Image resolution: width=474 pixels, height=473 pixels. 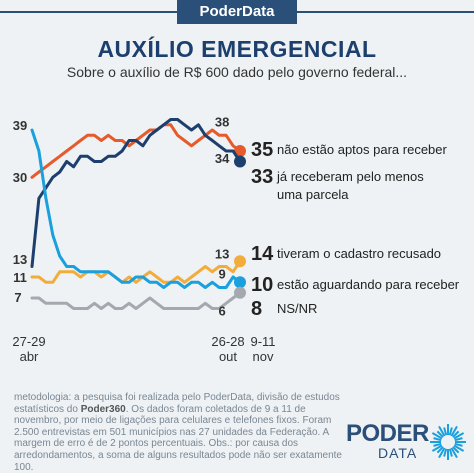 What do you see at coordinates (297, 308) in the screenshot?
I see `end-label-ns_nr: NS/NR` at bounding box center [297, 308].